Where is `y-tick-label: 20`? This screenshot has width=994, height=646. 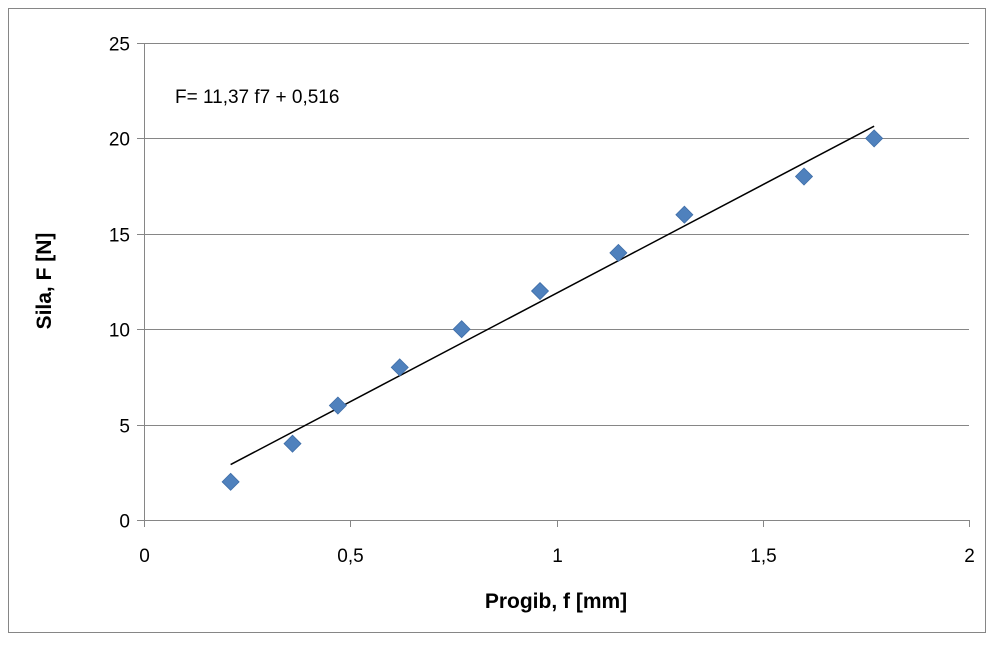 y-tick-label: 20 is located at coordinates (119, 140).